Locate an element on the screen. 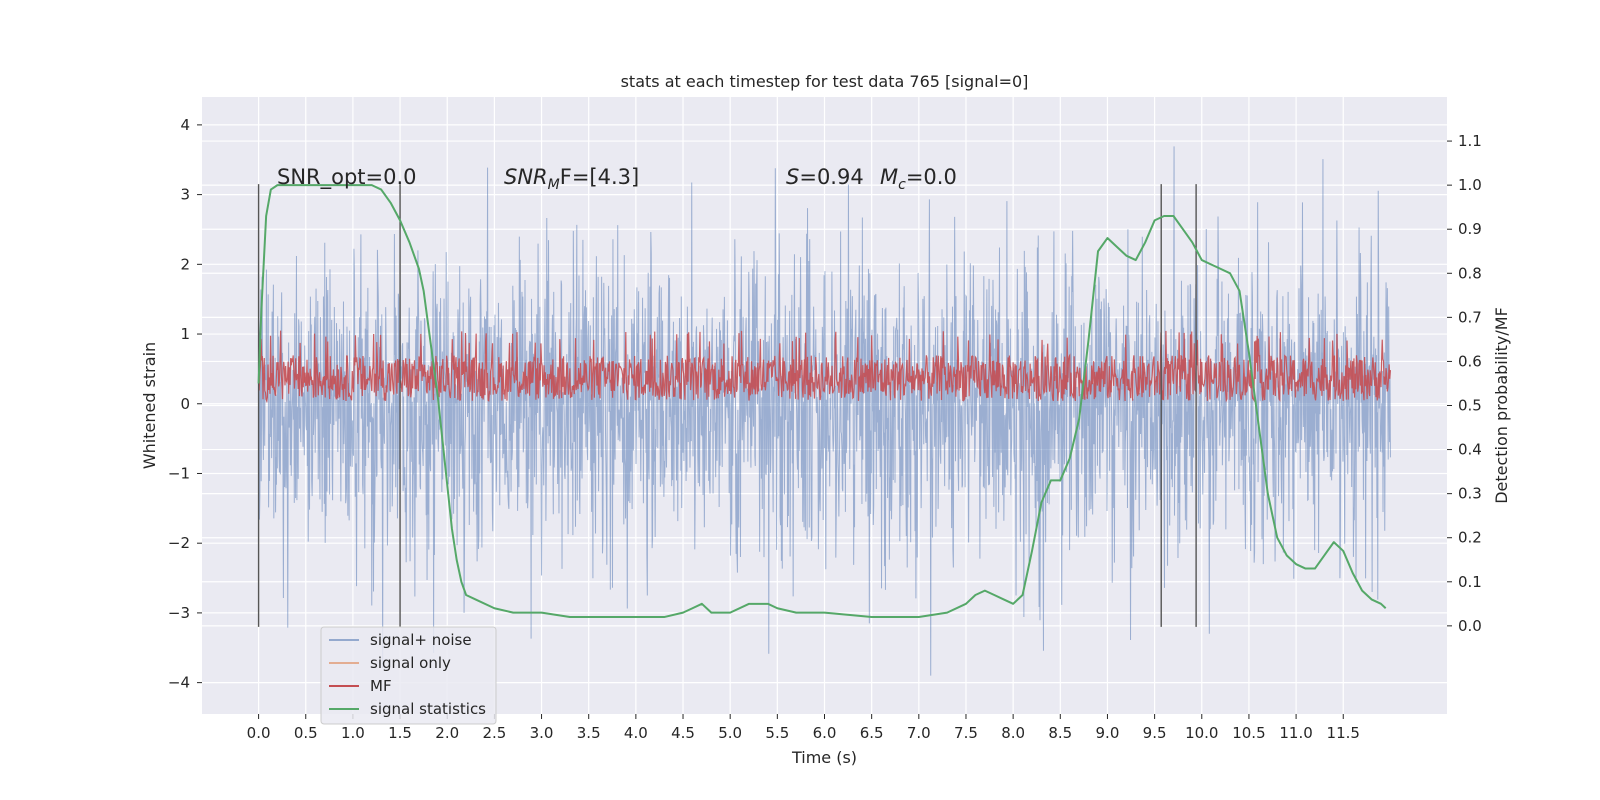 This screenshot has width=1600, height=800. y-right-tick-label: 0.2 is located at coordinates (1470, 538).